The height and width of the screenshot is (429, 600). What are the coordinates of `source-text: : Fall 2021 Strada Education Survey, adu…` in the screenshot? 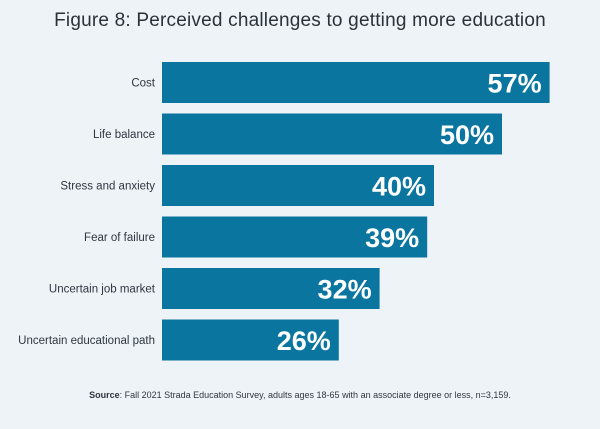 It's located at (315, 395).